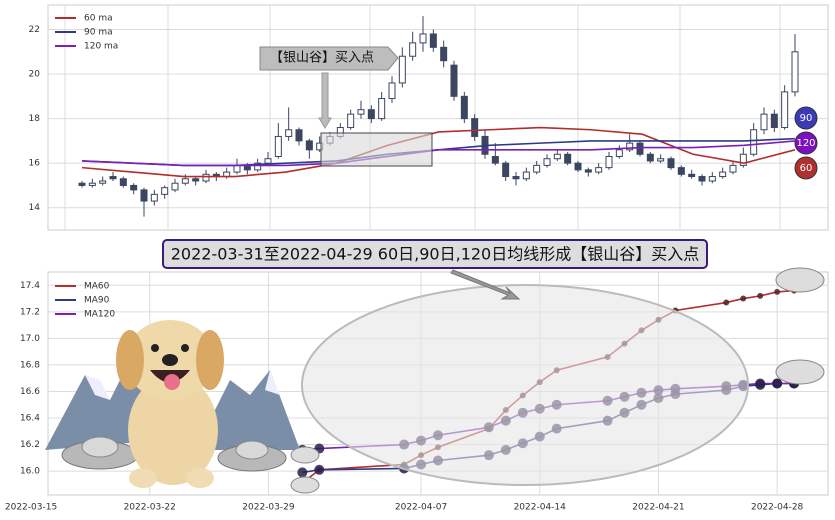 This screenshot has width=835, height=520. I want to click on y-tick-label: 16.2, so click(30, 445).